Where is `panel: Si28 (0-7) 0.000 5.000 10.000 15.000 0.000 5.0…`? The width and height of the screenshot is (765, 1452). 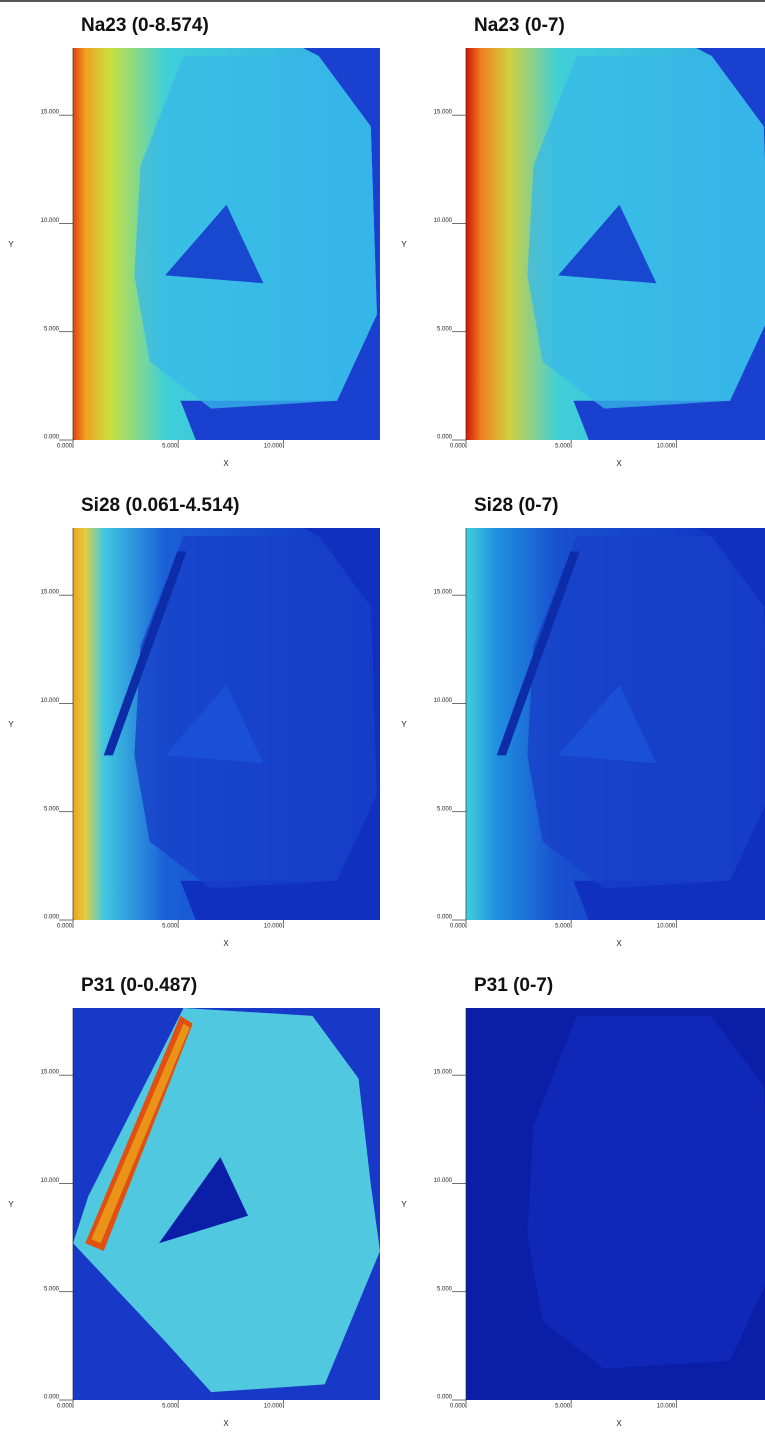
panel: Si28 (0-7) 0.000 5.000 10.000 15.000 0.000 5.0… is located at coordinates (583, 721).